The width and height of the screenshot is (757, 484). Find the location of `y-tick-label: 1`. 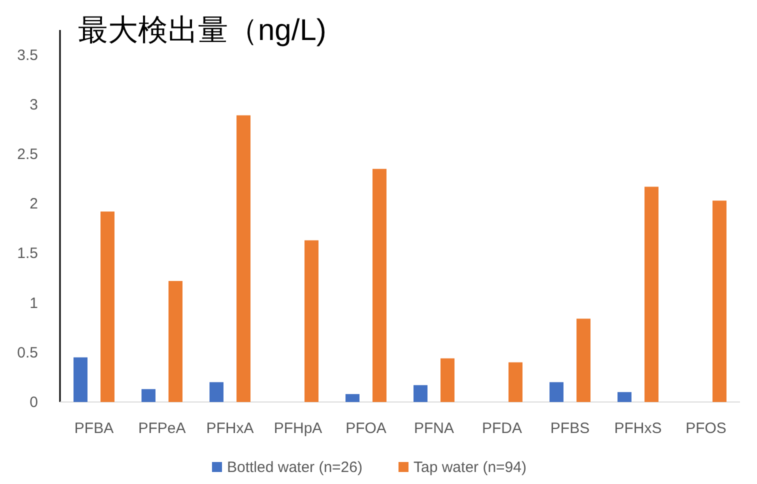

y-tick-label: 1 is located at coordinates (34, 303).